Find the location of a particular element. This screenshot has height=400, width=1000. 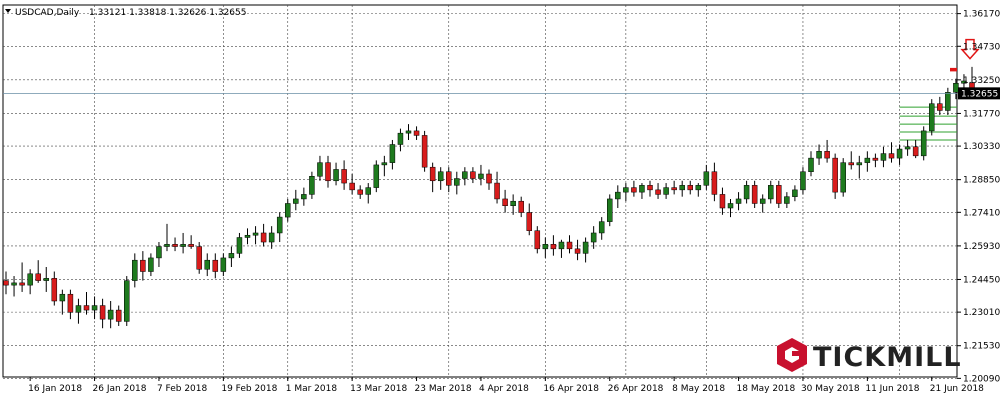

y-tick-label: 1.28850 is located at coordinates (981, 181).